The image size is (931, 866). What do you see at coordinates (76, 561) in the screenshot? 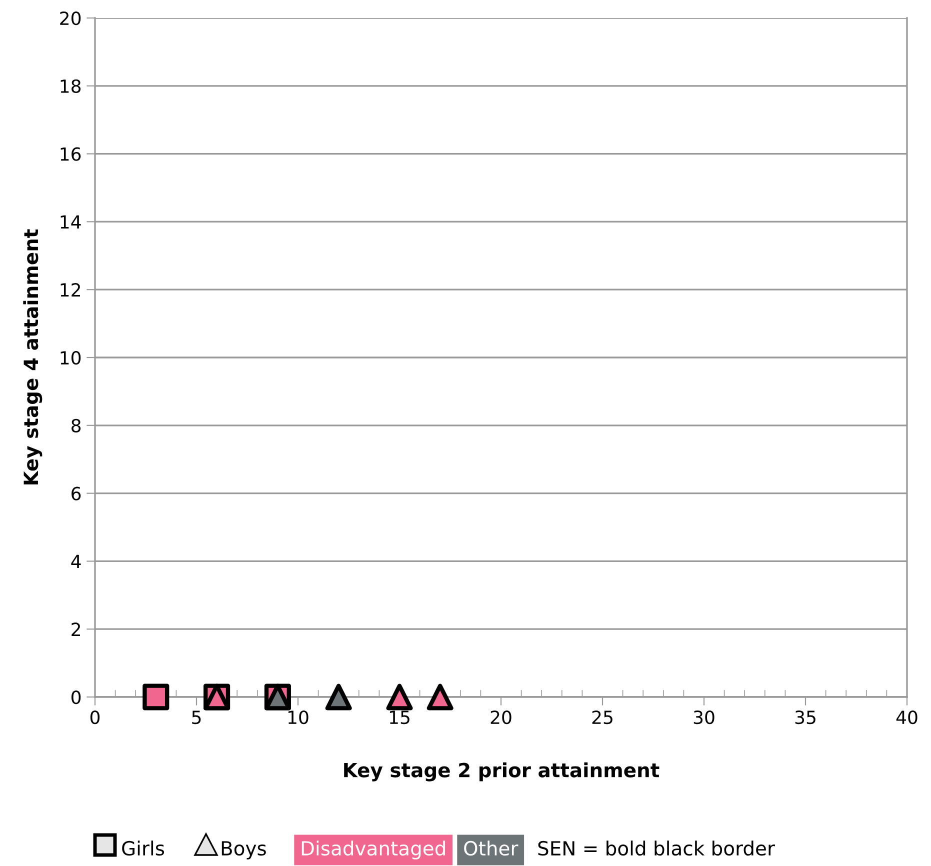
I see `y-tick-label: 4` at bounding box center [76, 561].